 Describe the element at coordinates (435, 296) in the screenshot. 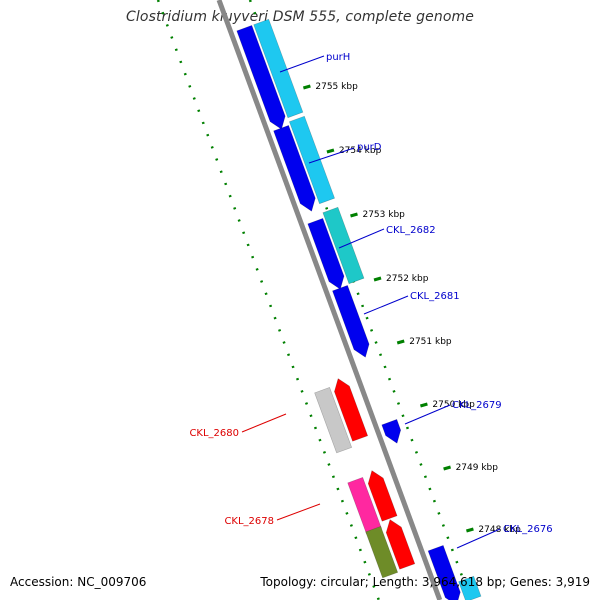

I see `gene-label: CKL_2681` at that location.